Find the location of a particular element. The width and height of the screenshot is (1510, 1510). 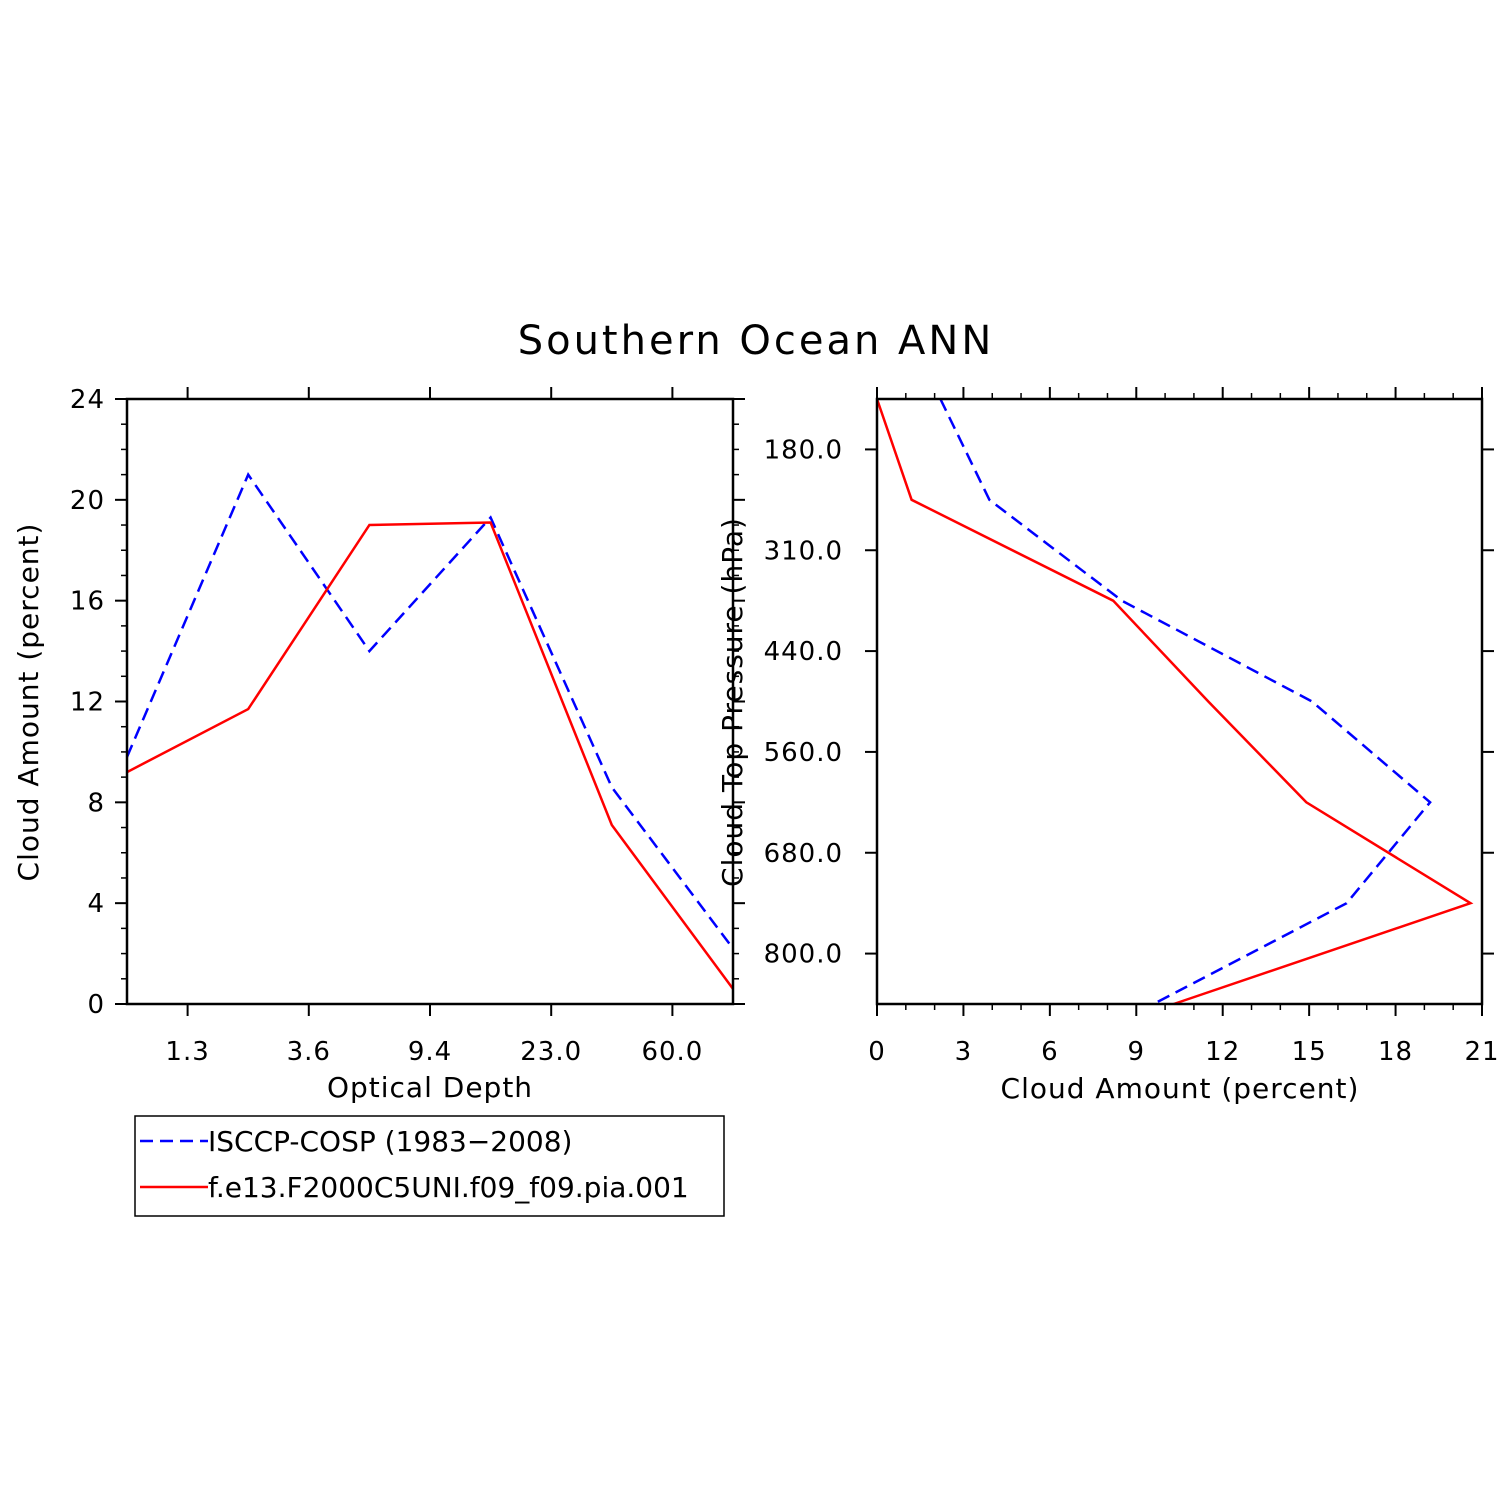

left-y-tick-label: 24 is located at coordinates (87, 400).